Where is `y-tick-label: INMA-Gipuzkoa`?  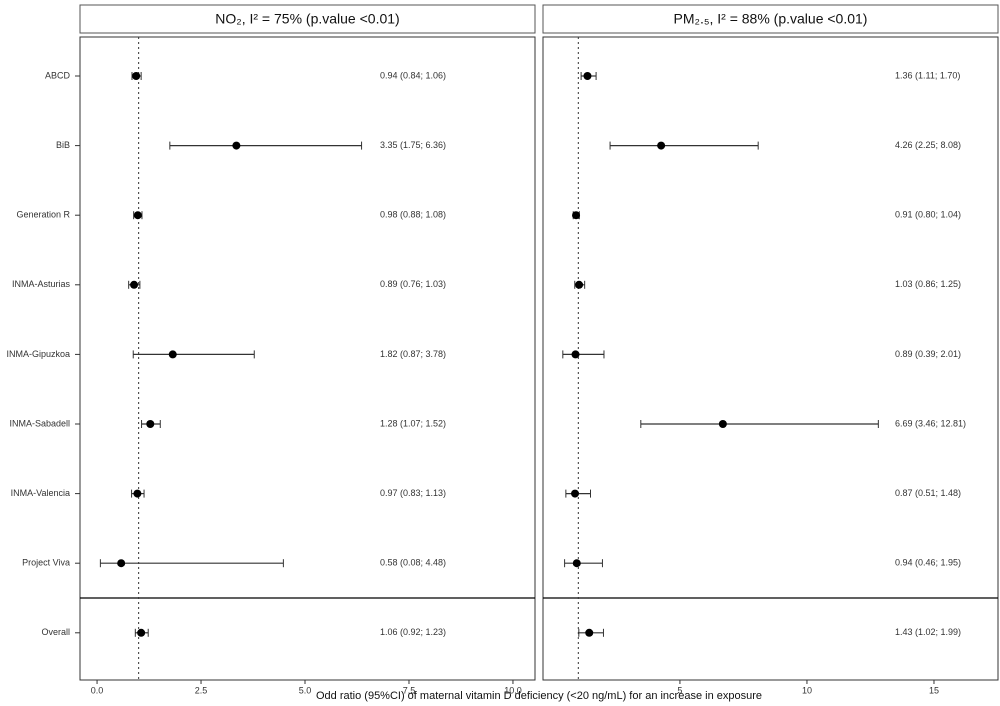
y-tick-label: INMA-Gipuzkoa is located at coordinates (38, 354).